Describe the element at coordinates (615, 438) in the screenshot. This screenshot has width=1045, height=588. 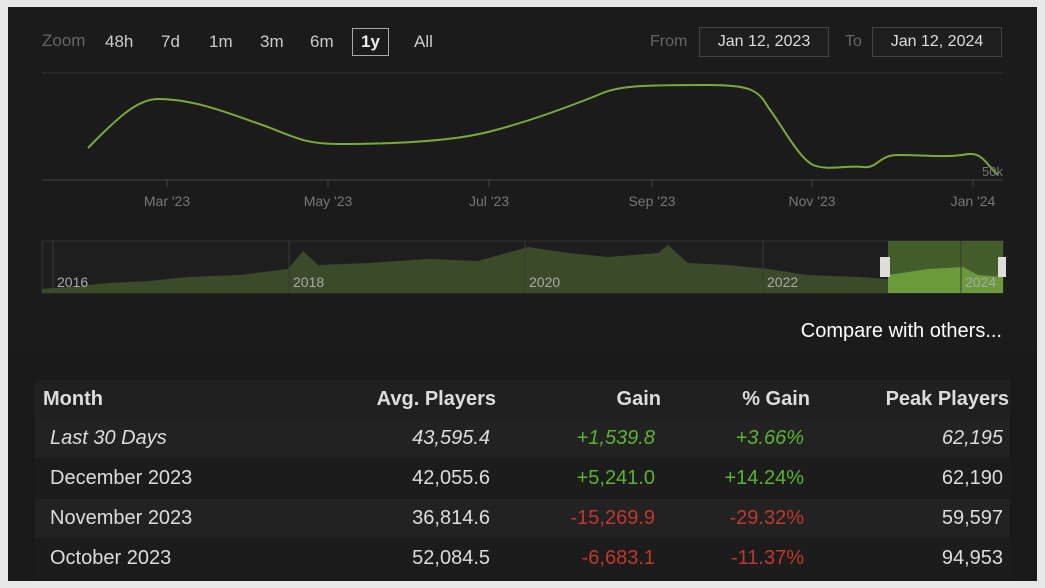
I see `table-cell: +1,539.8` at that location.